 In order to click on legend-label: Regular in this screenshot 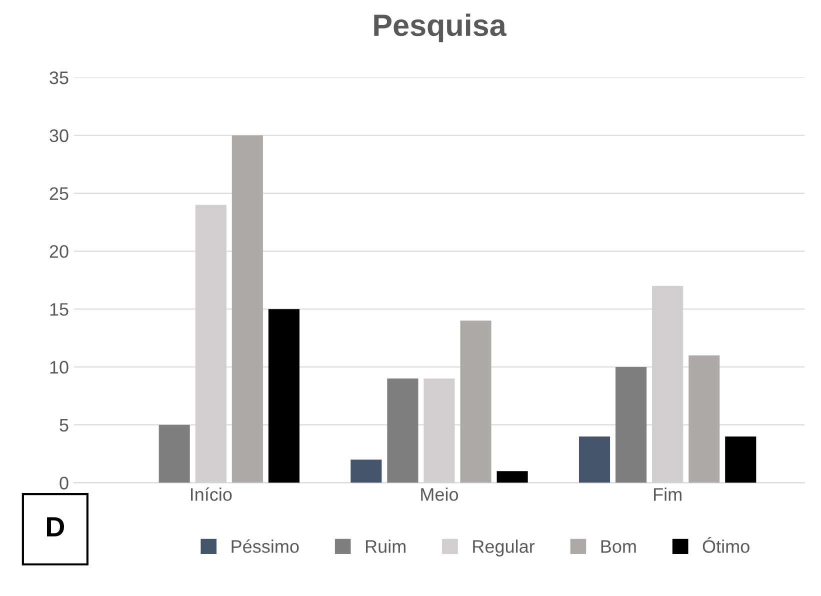, I will do `click(504, 548)`.